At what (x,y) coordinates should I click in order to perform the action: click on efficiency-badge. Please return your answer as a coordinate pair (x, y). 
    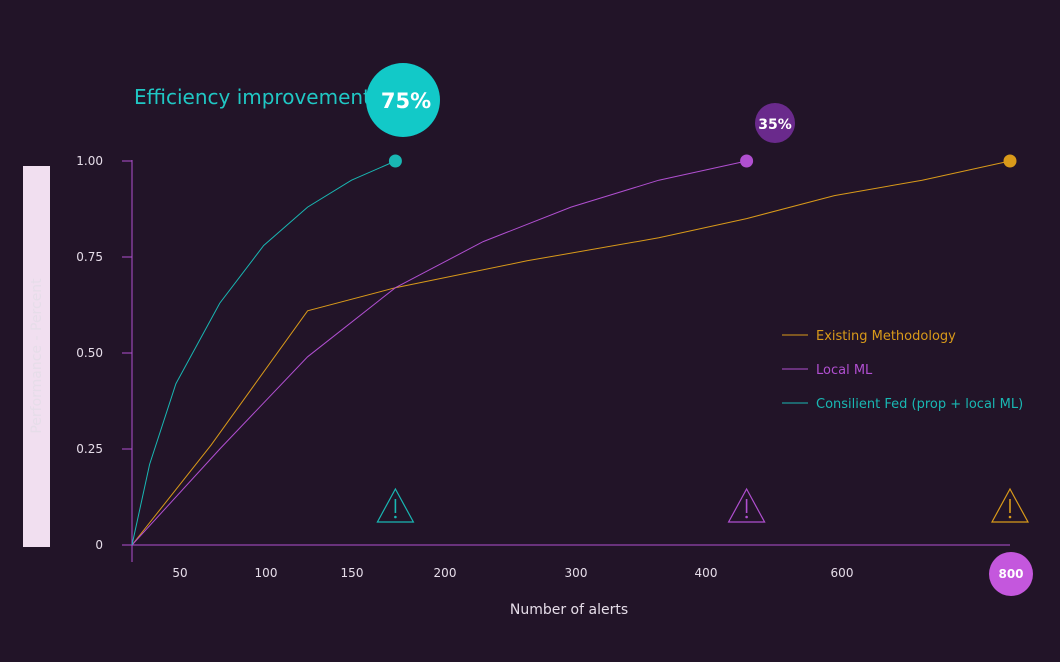
    Looking at the image, I should click on (403, 100).